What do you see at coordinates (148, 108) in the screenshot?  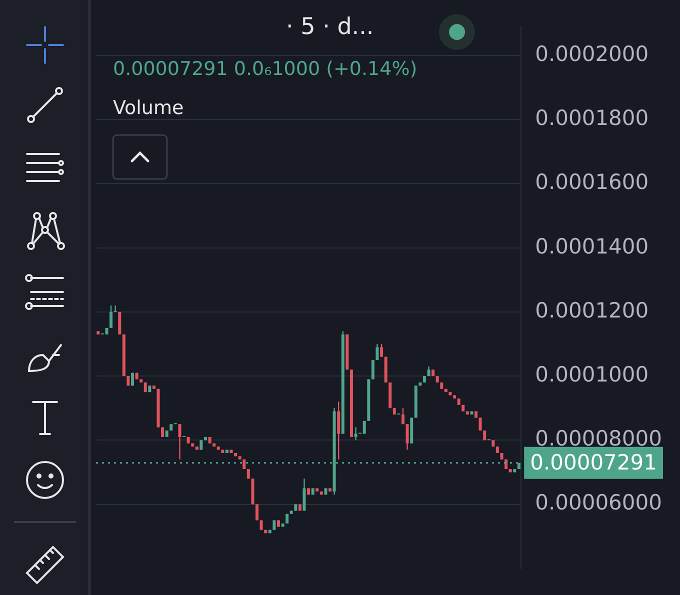 I see `annotation: Volume` at bounding box center [148, 108].